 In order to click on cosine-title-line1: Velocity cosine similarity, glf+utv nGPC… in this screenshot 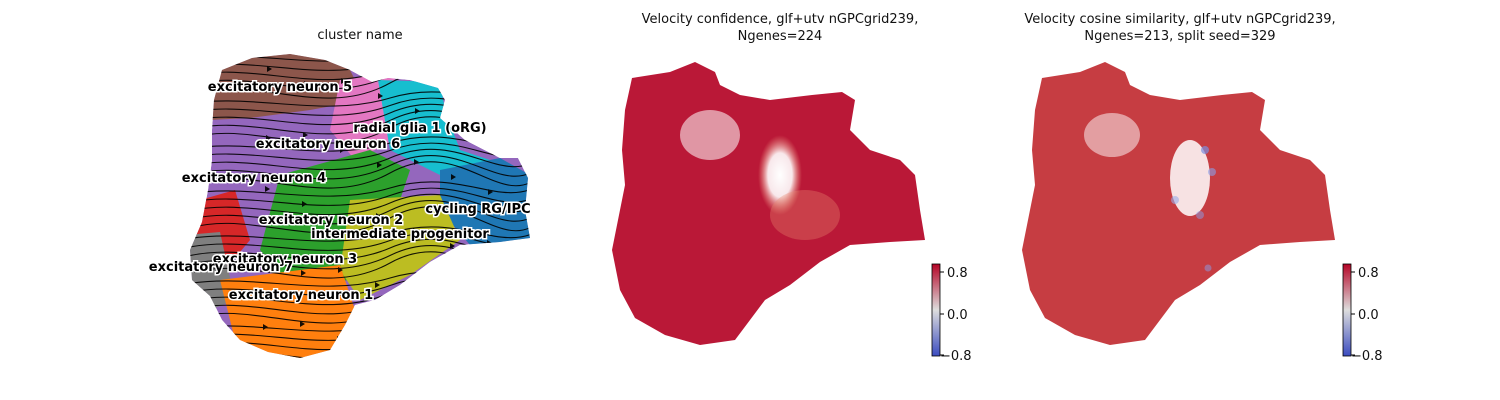, I will do `click(1180, 19)`.